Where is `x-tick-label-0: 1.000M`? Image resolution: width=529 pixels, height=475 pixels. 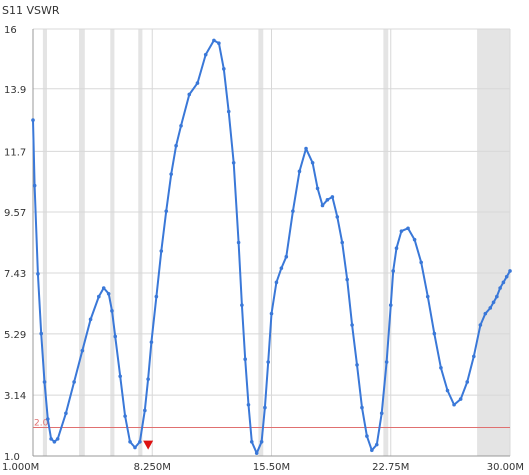 x-tick-label-0: 1.000M is located at coordinates (20, 467).